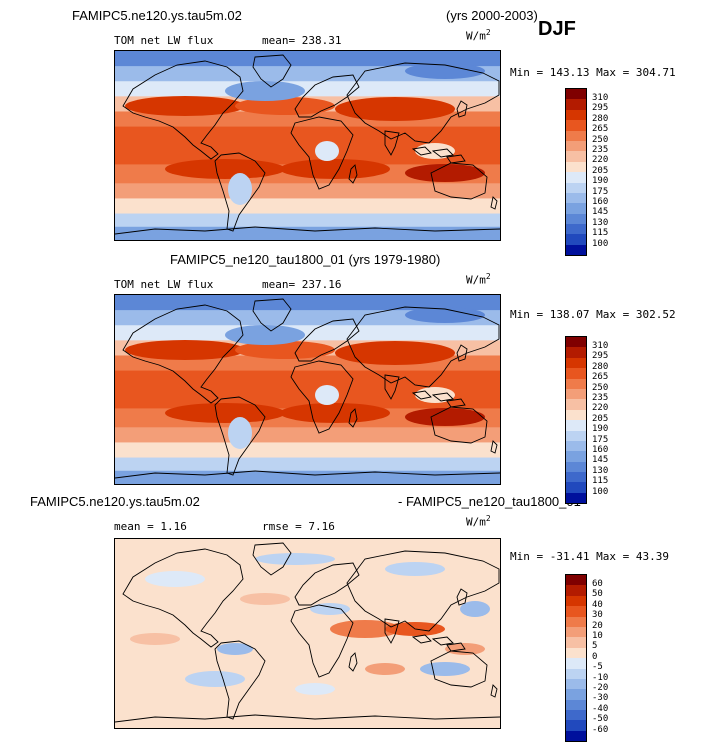 The width and height of the screenshot is (715, 742). Describe the element at coordinates (150, 526) in the screenshot. I see `panel3-mean: mean = 1.16` at that location.